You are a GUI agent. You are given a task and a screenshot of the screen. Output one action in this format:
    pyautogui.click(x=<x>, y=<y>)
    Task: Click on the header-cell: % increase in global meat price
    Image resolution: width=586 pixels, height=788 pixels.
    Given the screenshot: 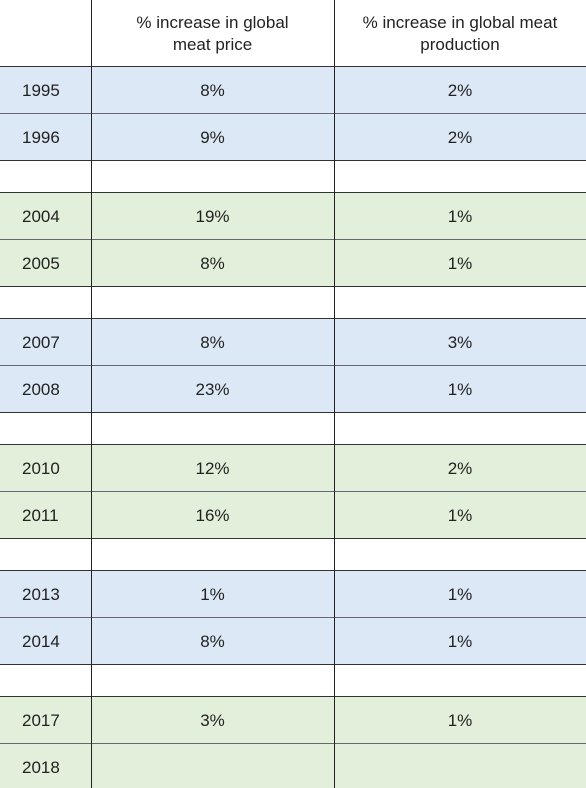 What is the action you would take?
    pyautogui.click(x=212, y=33)
    